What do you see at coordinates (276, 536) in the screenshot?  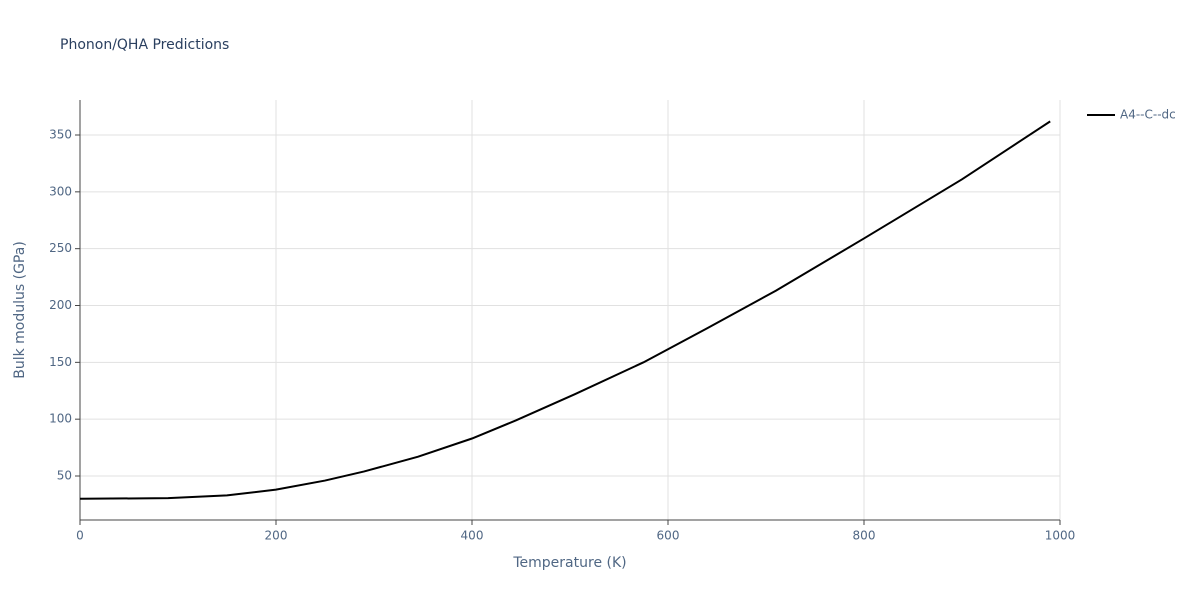 I see `x-tick-label: 200` at bounding box center [276, 536].